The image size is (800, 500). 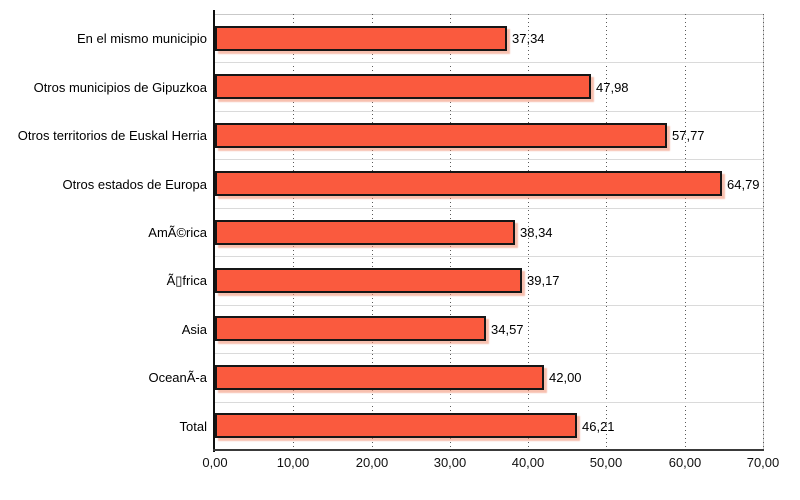 I want to click on x-axis-tick-label: 50,00, so click(x=606, y=462).